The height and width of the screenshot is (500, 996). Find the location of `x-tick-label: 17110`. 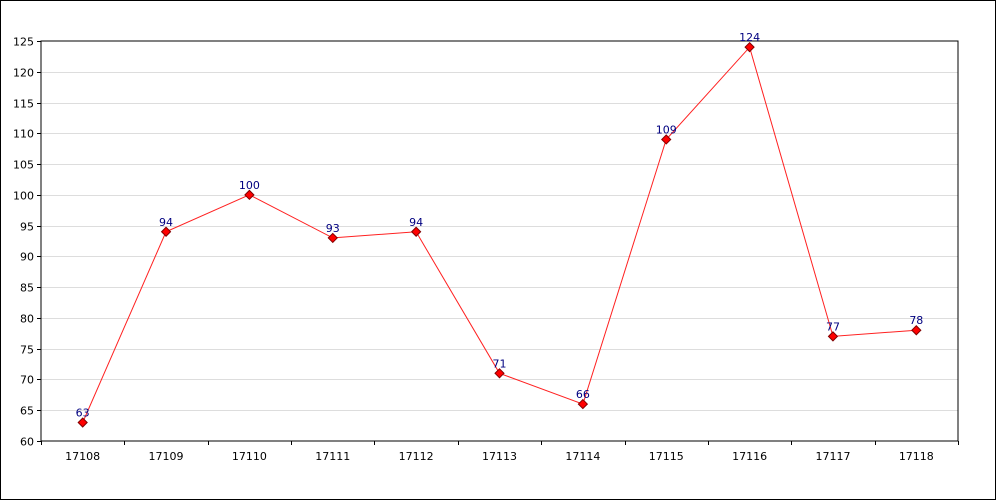

x-tick-label: 17110 is located at coordinates (249, 456).